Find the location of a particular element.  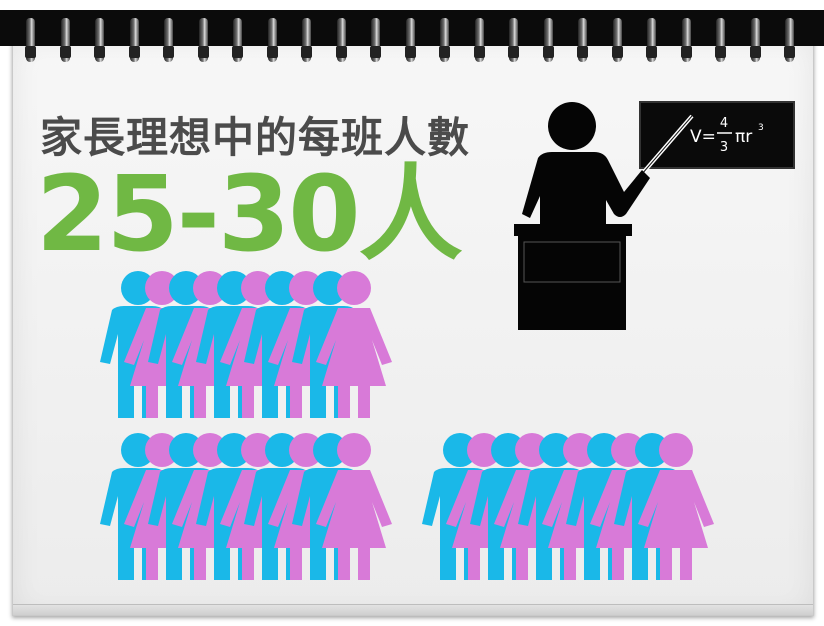

teacher-icon is located at coordinates (586, 164).